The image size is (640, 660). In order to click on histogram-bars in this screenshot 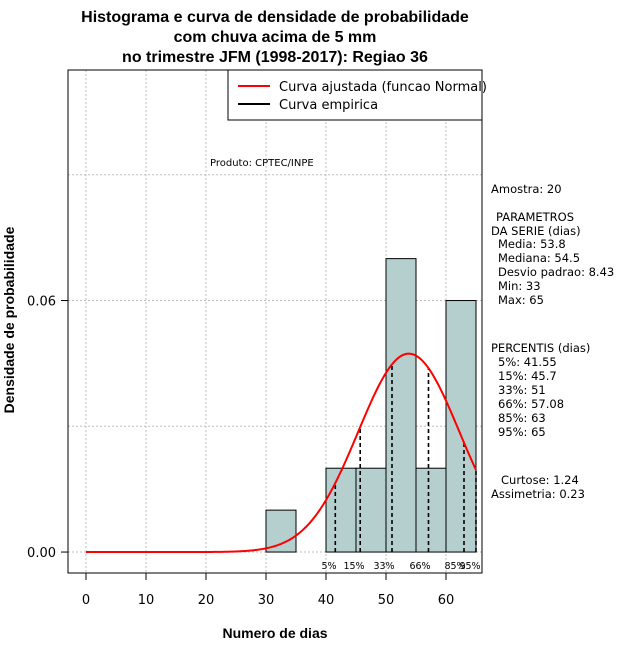, I will do `click(371, 405)`.